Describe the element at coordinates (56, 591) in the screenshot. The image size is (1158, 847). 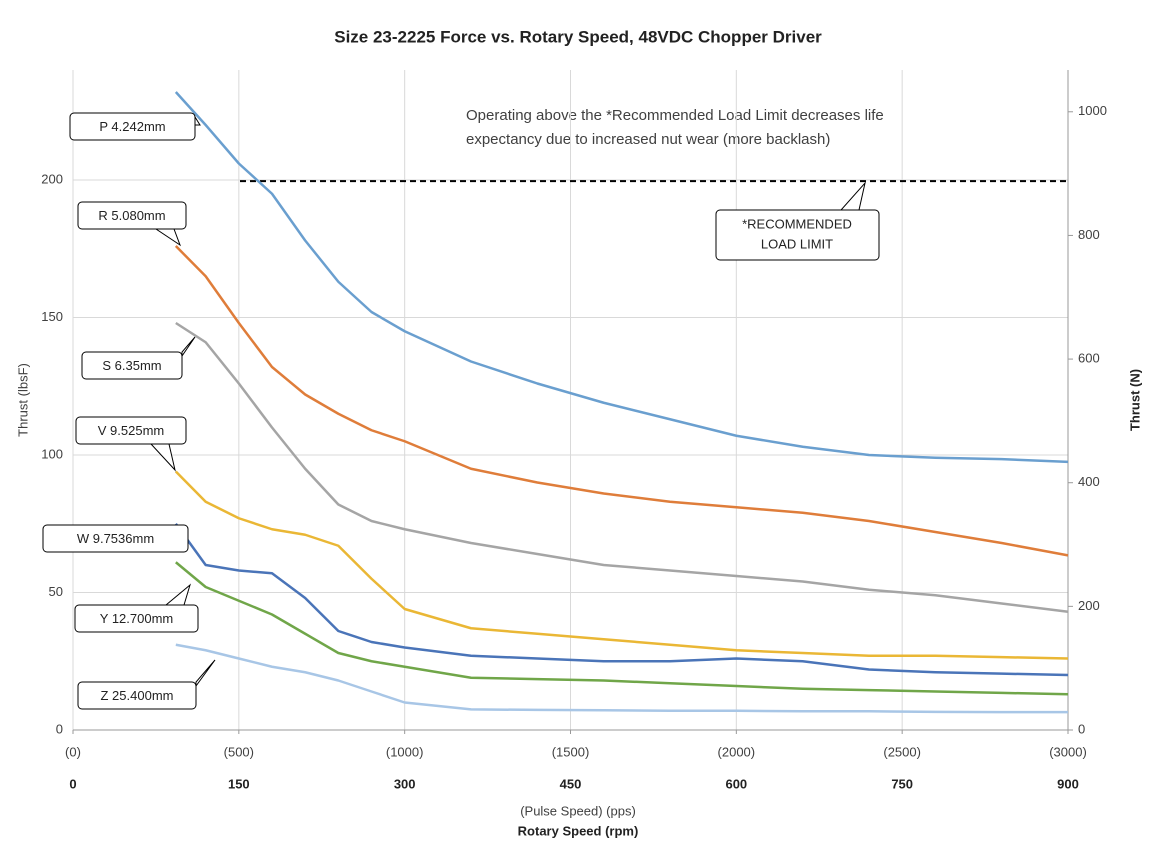
I see `y-tick-label: 50` at that location.